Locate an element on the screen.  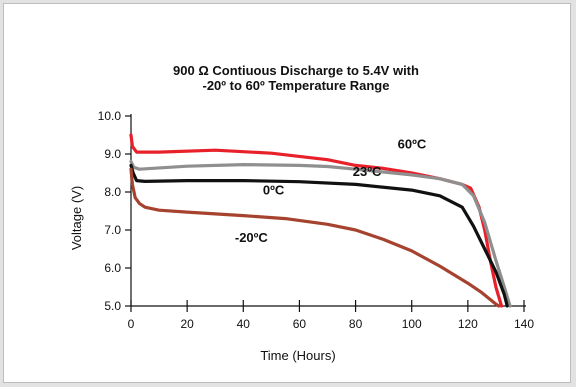
y-tick-label: 10.0 is located at coordinates (110, 116).